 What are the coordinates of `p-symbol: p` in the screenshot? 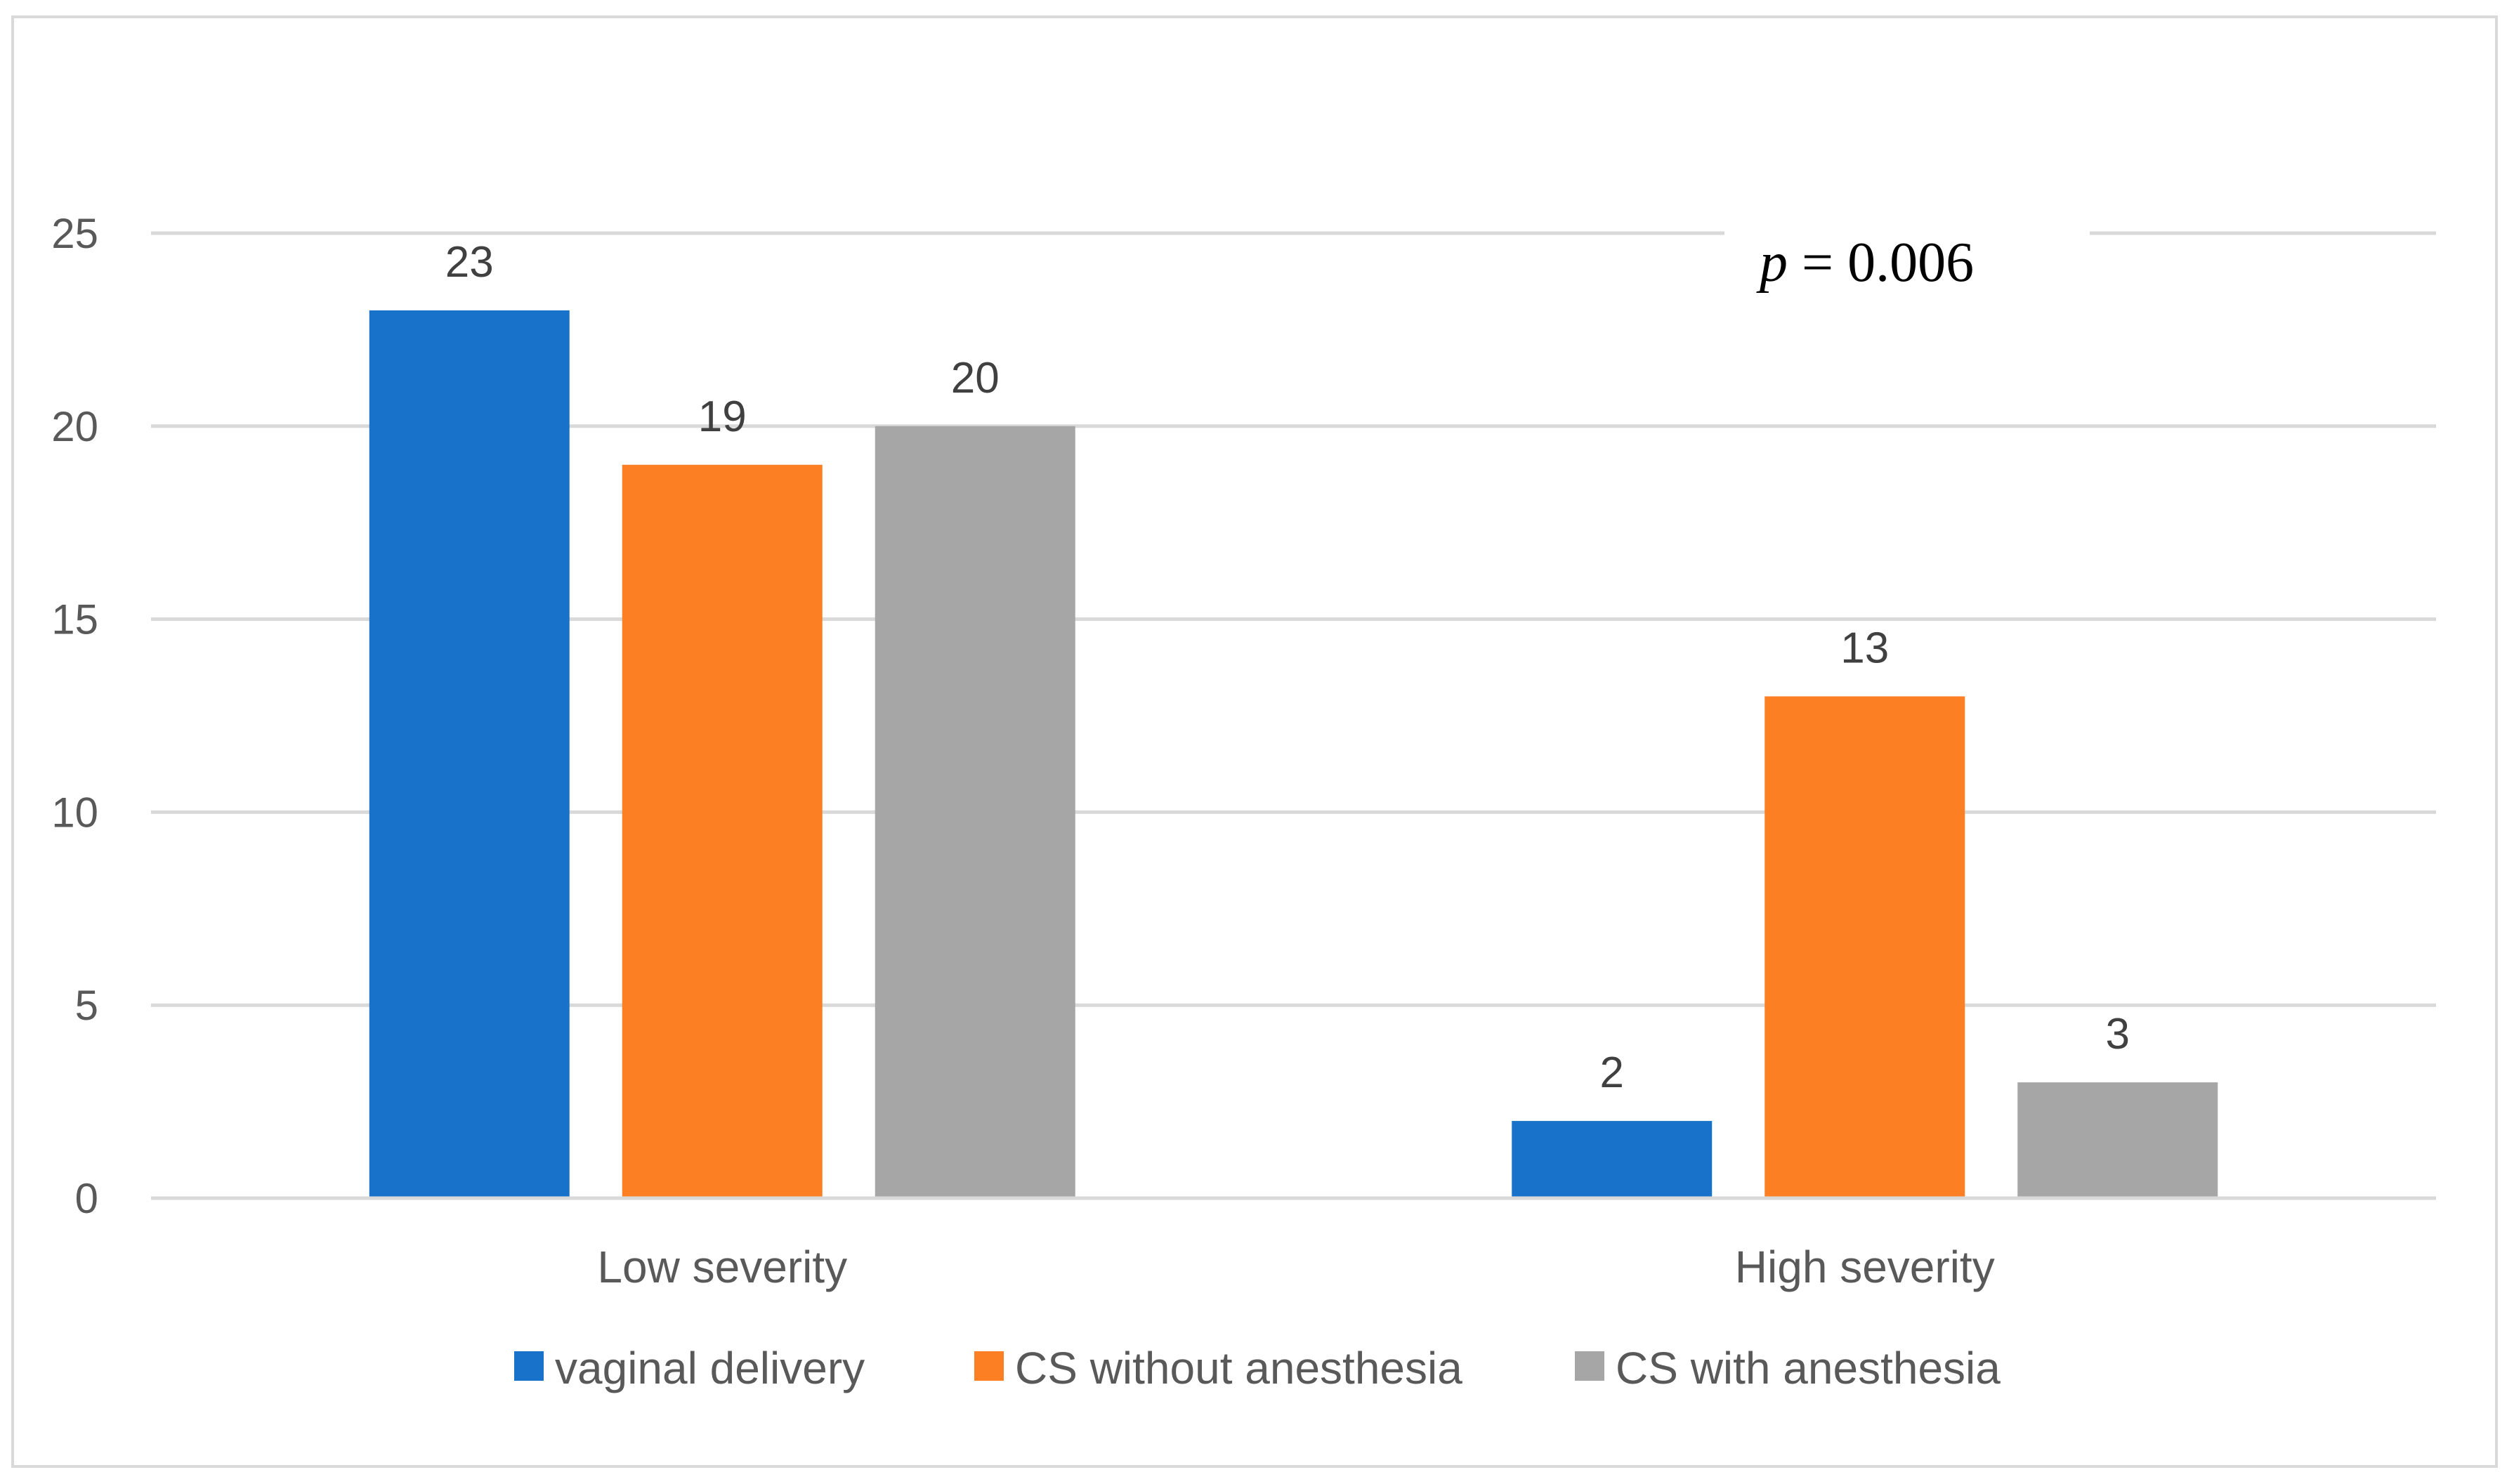 It's located at (1772, 263).